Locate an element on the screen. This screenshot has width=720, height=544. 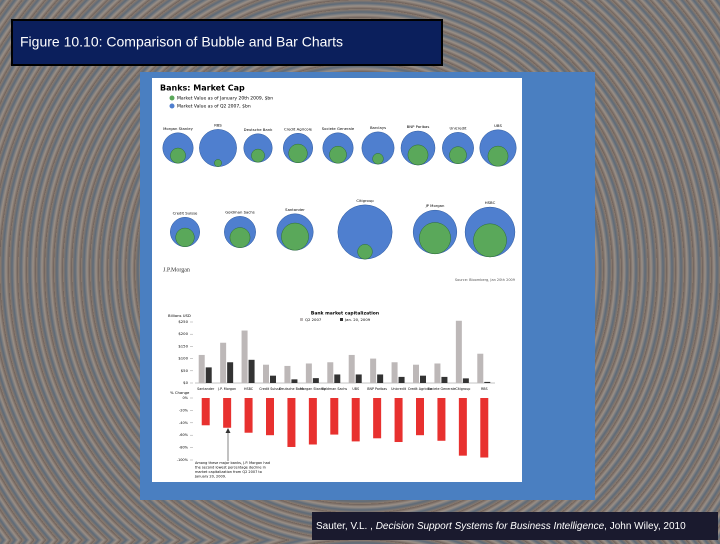
y-tick-label: $0 is located at coordinates (185, 382).